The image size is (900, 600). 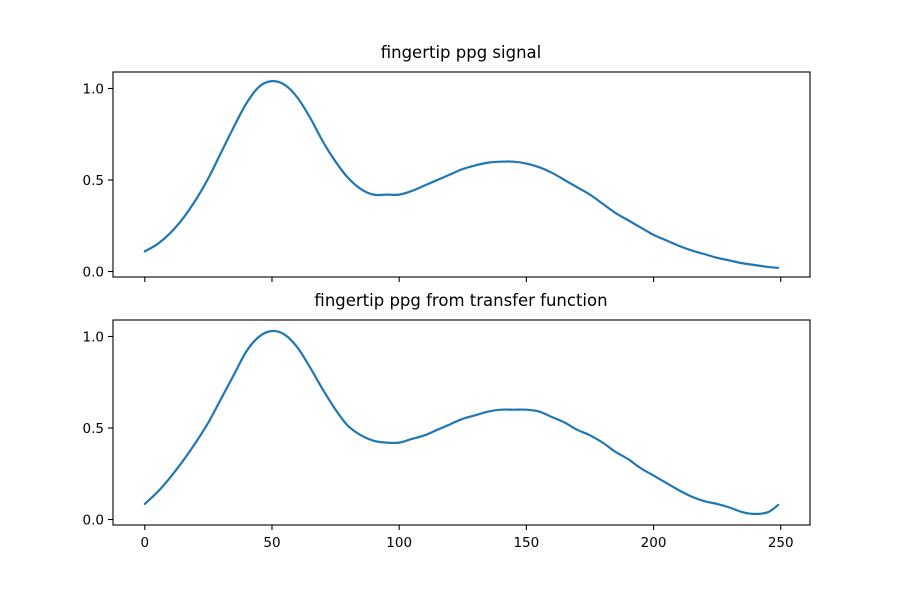 What do you see at coordinates (461, 52) in the screenshot?
I see `top-chart-title: fingertip ppg signal` at bounding box center [461, 52].